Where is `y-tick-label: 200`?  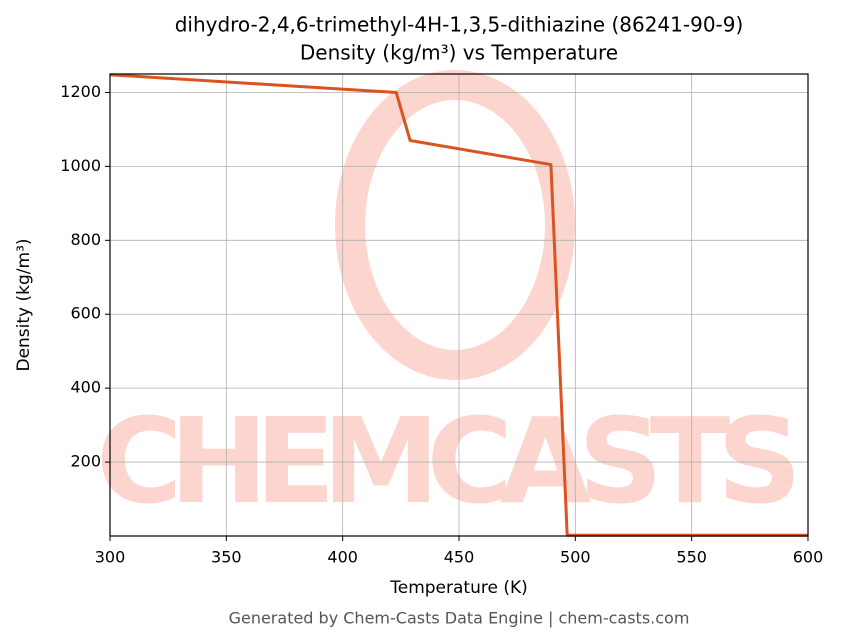
y-tick-label: 200 is located at coordinates (85, 461).